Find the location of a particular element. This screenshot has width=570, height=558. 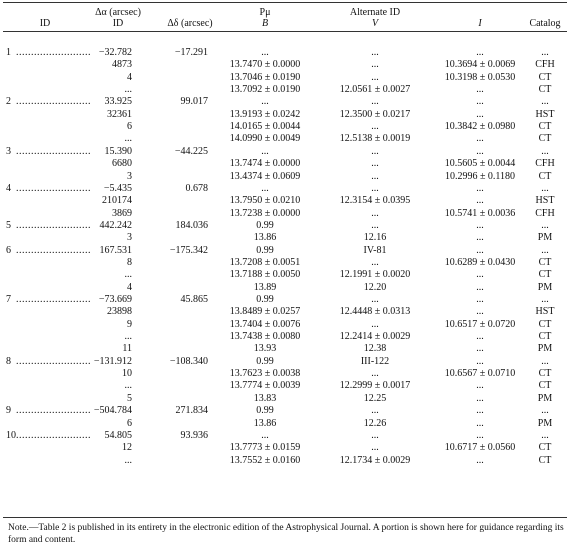

table-cell: −131.912 is located at coordinates (112, 361).